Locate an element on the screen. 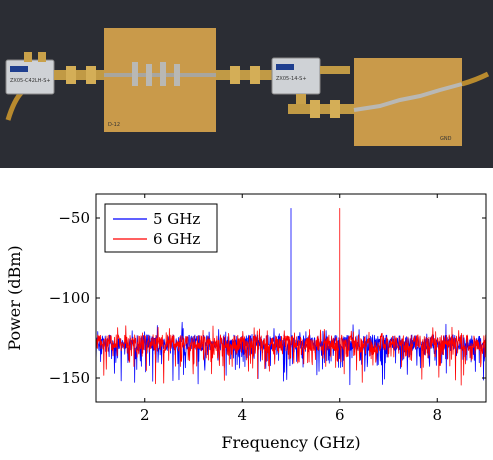 The height and width of the screenshot is (460, 493). x-tick-label: 4 is located at coordinates (242, 415).